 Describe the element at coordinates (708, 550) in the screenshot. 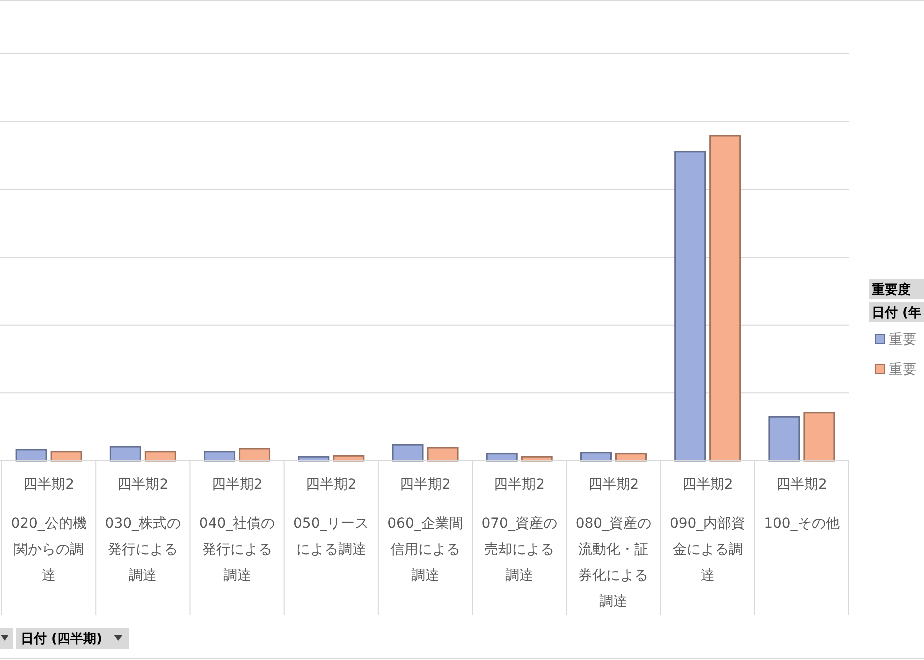

I see `x-tick-label: 090_内部資金による調達` at that location.